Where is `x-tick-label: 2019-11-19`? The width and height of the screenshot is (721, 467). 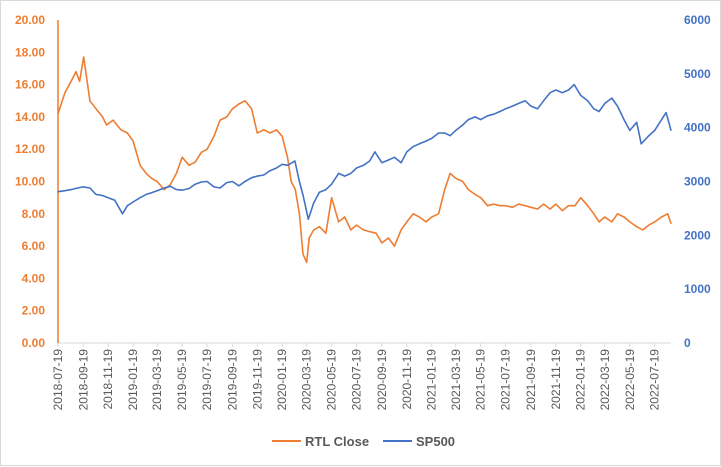 x-tick-label: 2019-11-19 is located at coordinates (257, 379).